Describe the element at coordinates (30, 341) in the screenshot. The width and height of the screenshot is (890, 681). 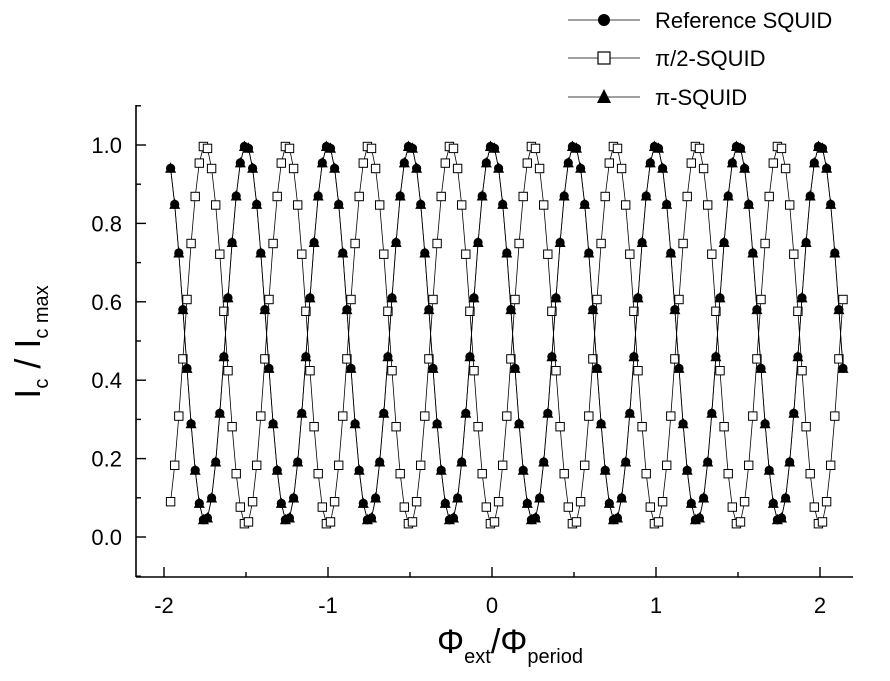
I see `y-axis-title: Ic / Ic max` at that location.